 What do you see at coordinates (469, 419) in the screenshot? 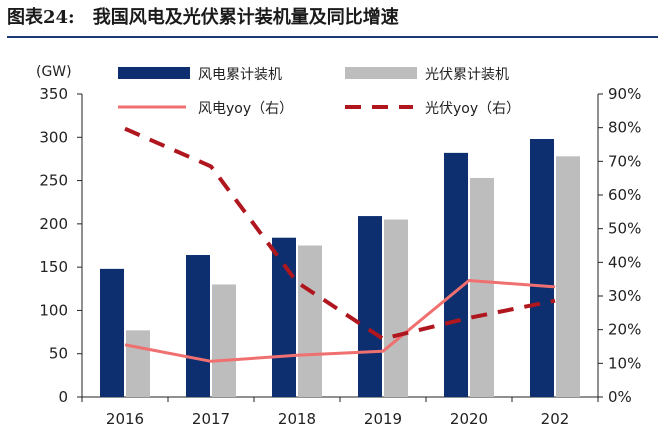
I see `x-tick-label: 2020` at bounding box center [469, 419].